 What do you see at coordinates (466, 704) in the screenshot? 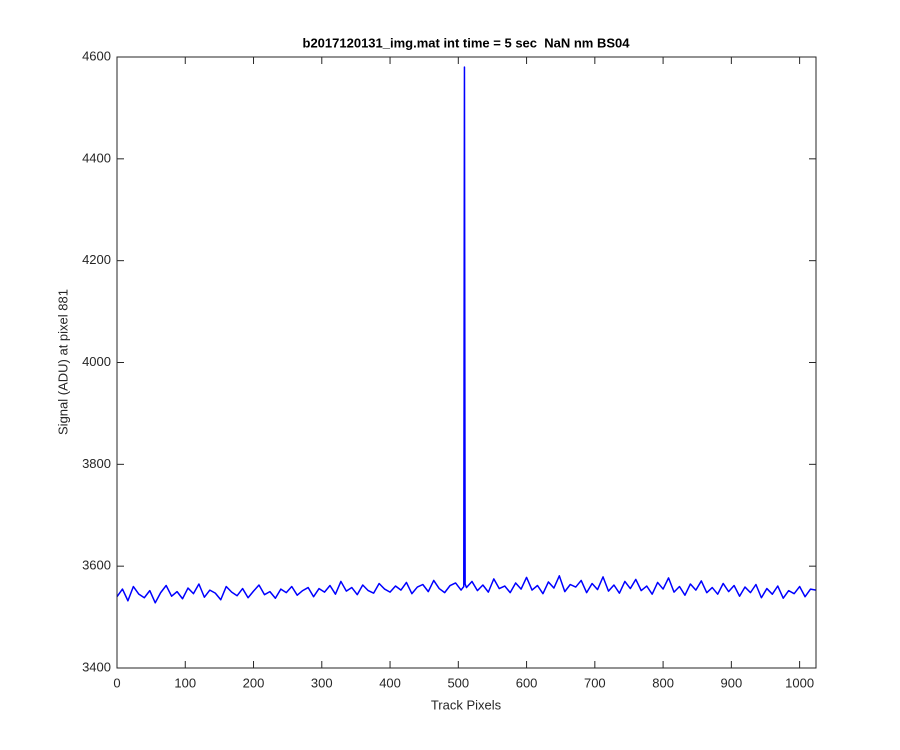
I see `x-axis-label: Track Pixels` at bounding box center [466, 704].